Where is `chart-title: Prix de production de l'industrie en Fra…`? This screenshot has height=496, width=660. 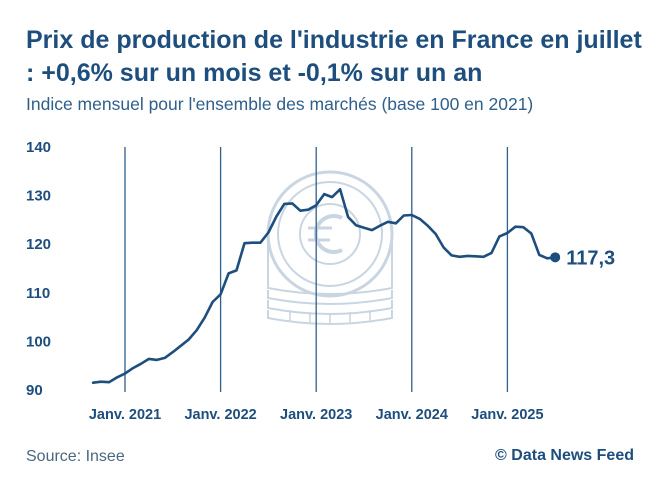 chart-title: Prix de production de l'industrie en Fra… is located at coordinates (334, 56).